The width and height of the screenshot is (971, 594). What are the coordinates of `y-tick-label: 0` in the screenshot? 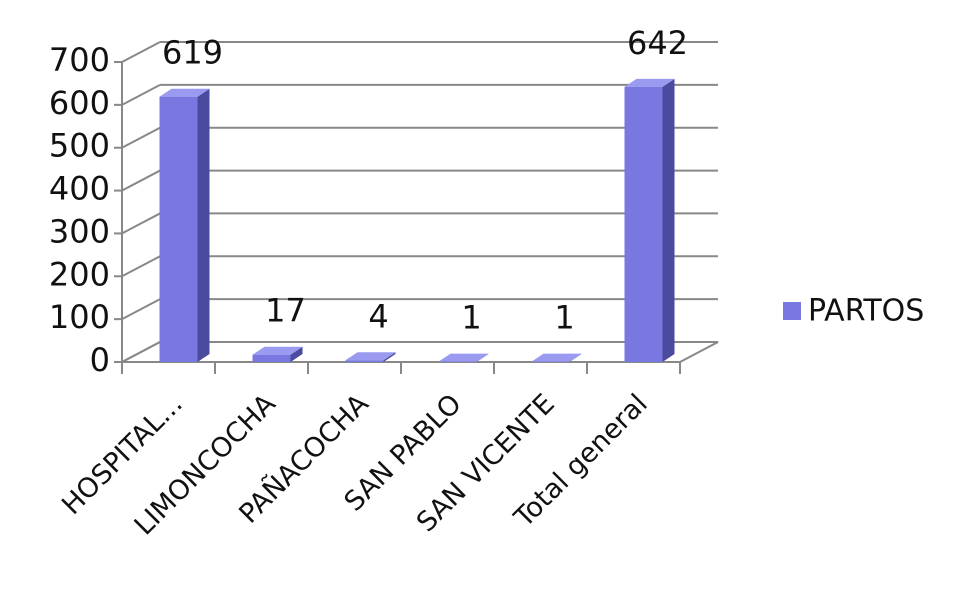 It's located at (100, 360).